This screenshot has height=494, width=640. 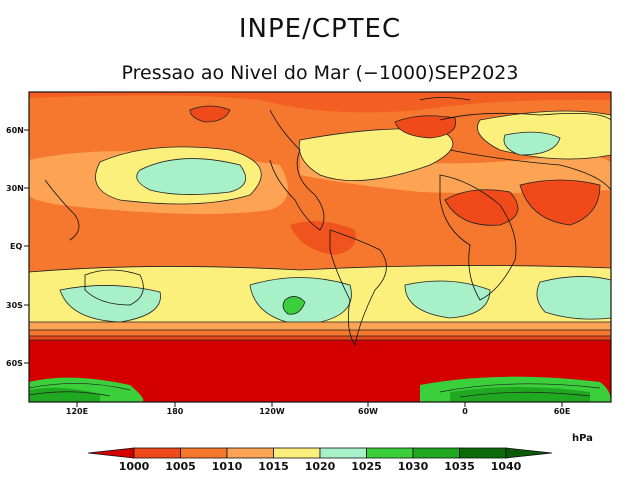 I want to click on colorbar: 1000 1005 1010 1015 1020 1025 1030 1035 1040, so click(x=320, y=460).